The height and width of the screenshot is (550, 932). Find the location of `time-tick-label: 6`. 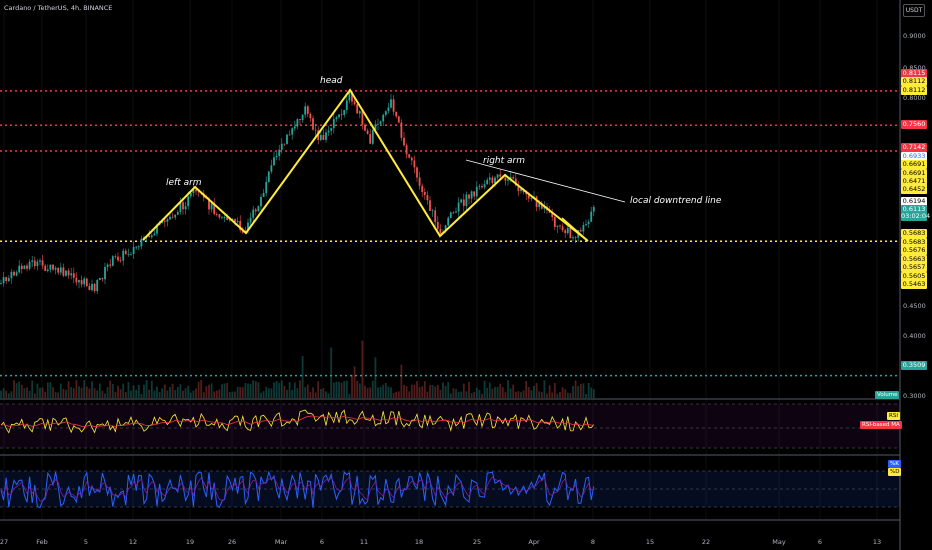

time-tick-label: 6 is located at coordinates (820, 542).